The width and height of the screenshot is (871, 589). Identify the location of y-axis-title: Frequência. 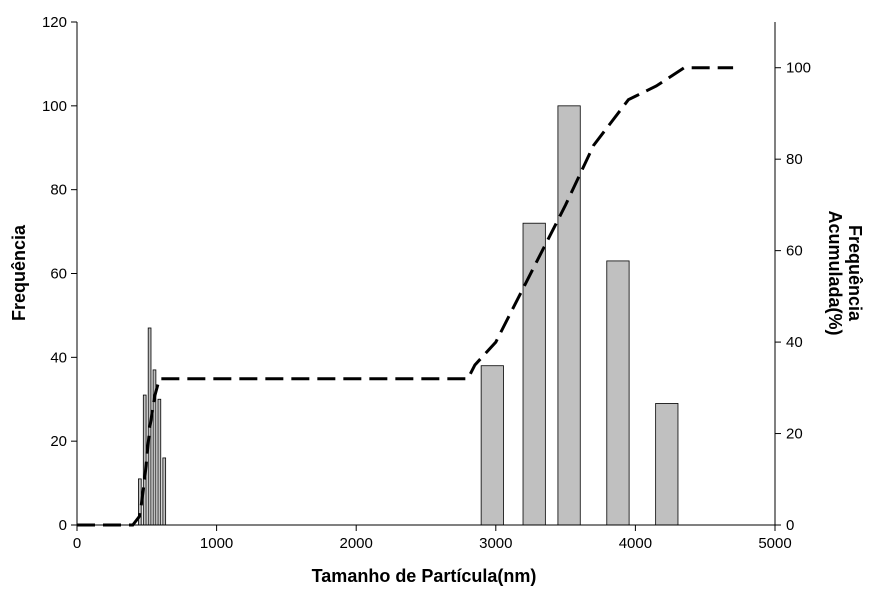
(19, 272).